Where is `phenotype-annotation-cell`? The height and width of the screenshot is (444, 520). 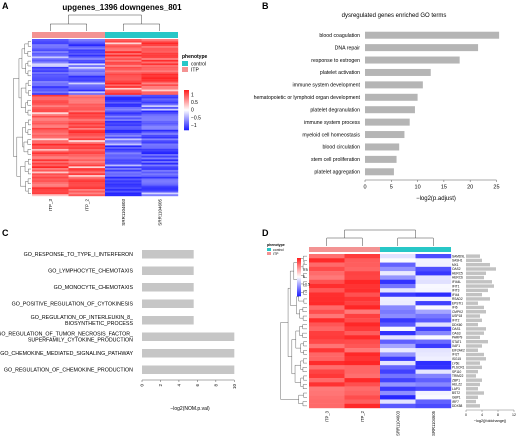 phenotype-annotation-cell is located at coordinates (433, 249).